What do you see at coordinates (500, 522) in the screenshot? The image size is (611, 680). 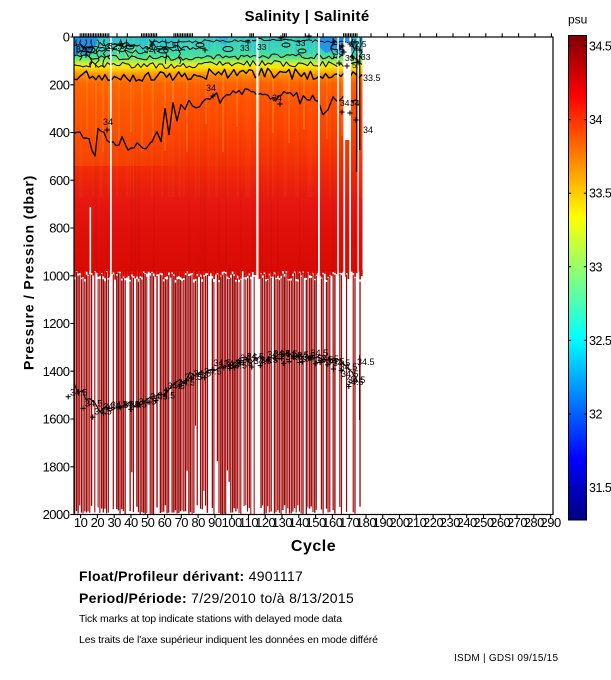 I see `svg-text: 260` at bounding box center [500, 522].